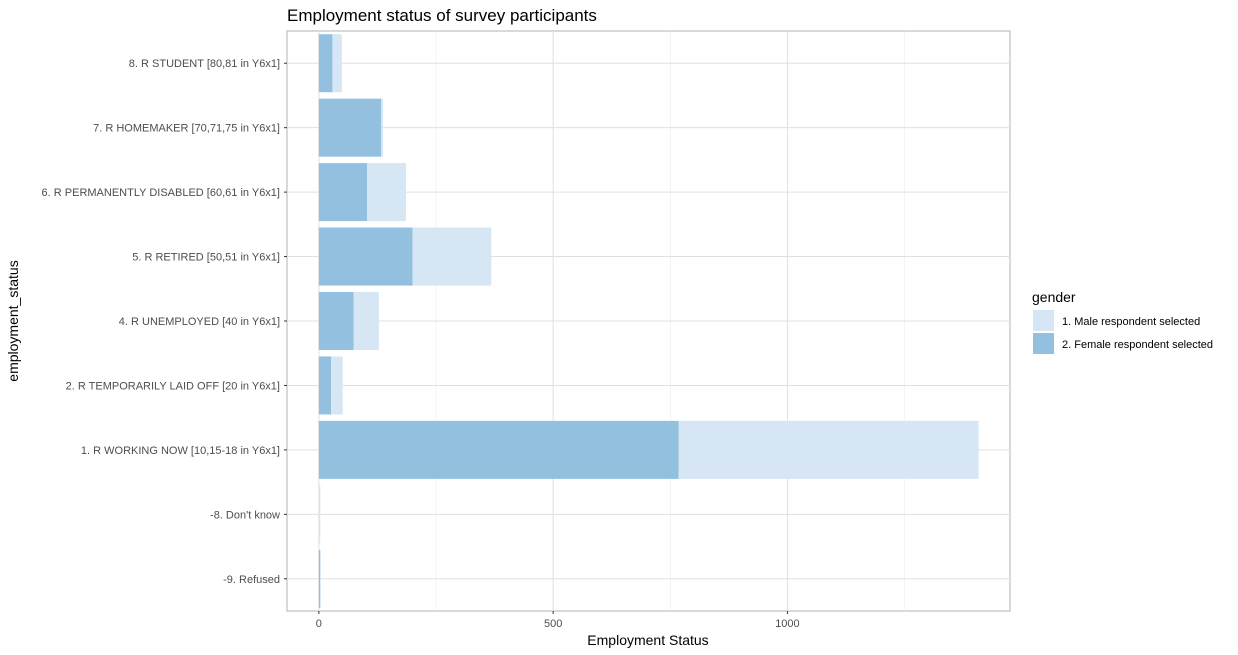 The width and height of the screenshot is (1238, 655). Describe the element at coordinates (647, 640) in the screenshot. I see `x-axis-title: Employment Status` at that location.